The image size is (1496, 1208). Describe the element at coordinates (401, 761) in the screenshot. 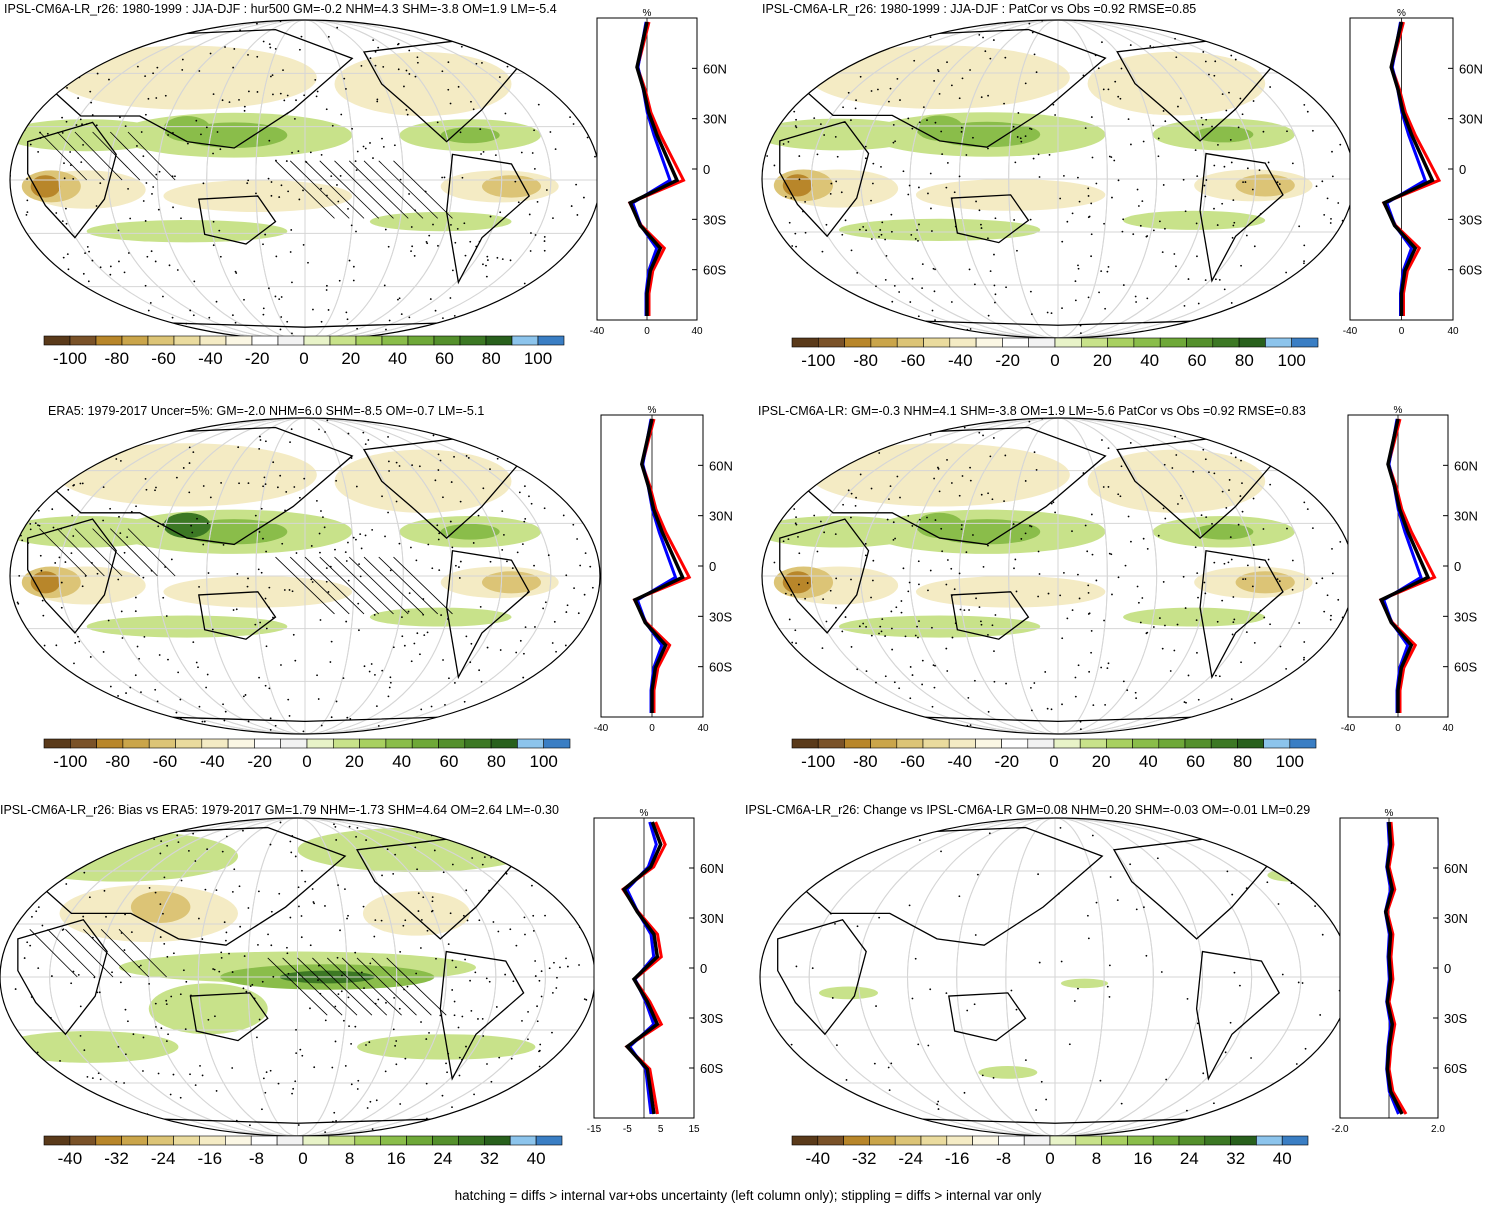

I see `colorbar-tick-label: 40` at that location.